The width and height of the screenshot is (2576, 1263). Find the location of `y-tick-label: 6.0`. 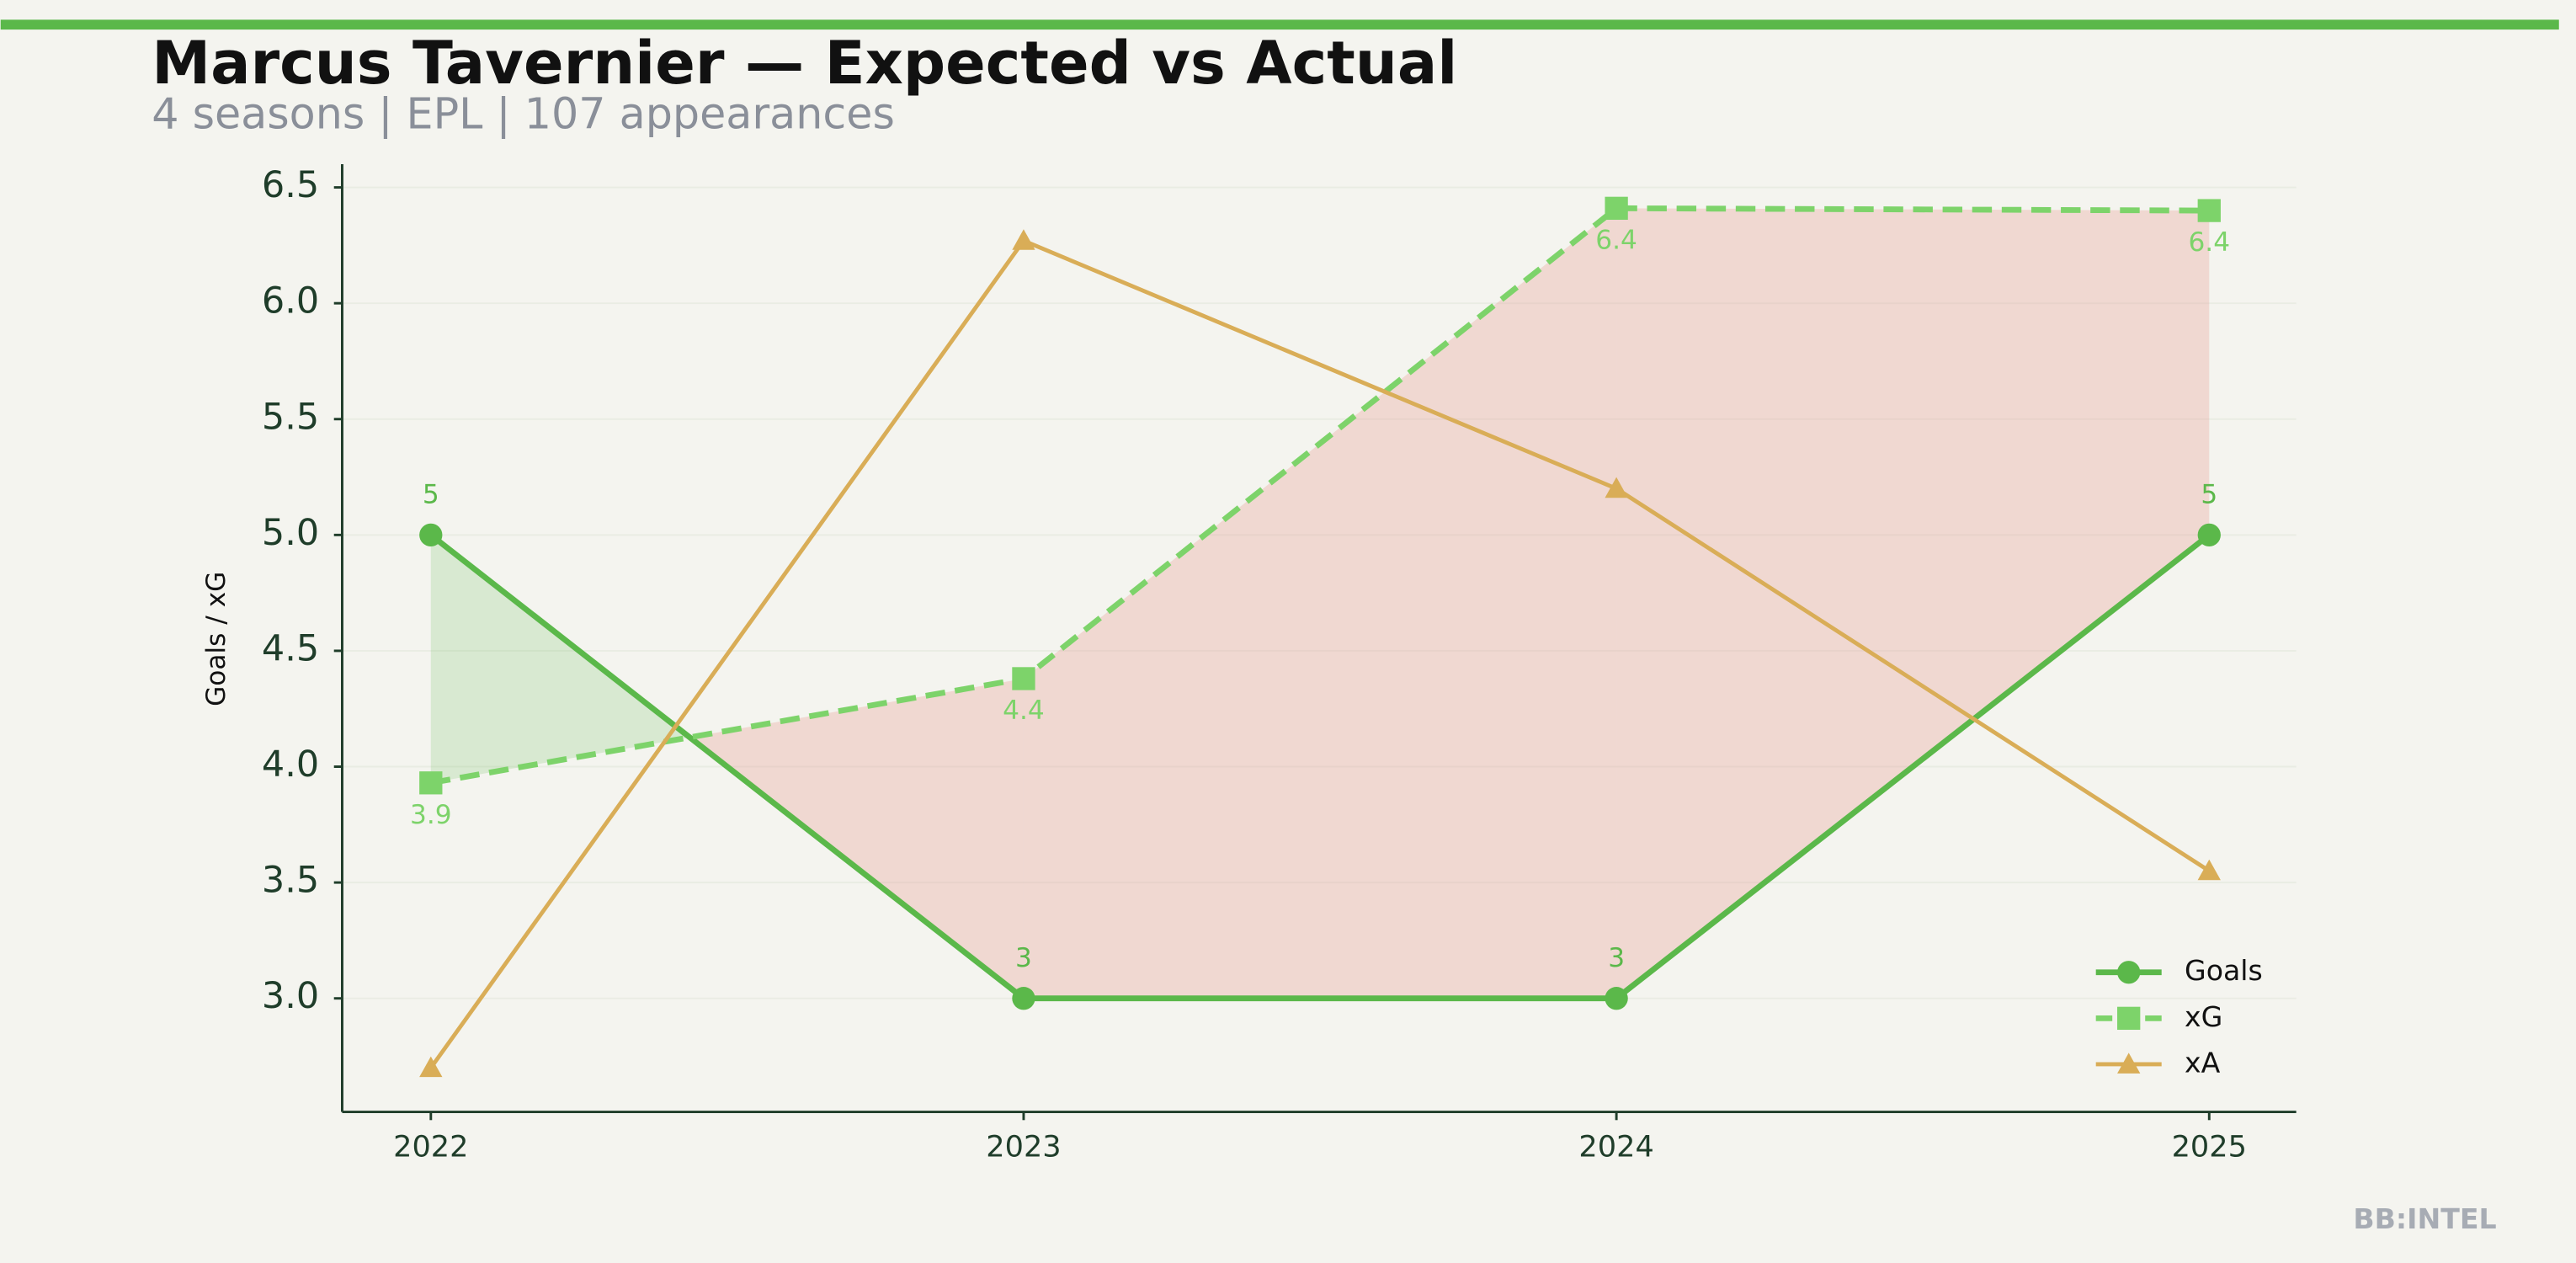

y-tick-label: 6.0 is located at coordinates (290, 301).